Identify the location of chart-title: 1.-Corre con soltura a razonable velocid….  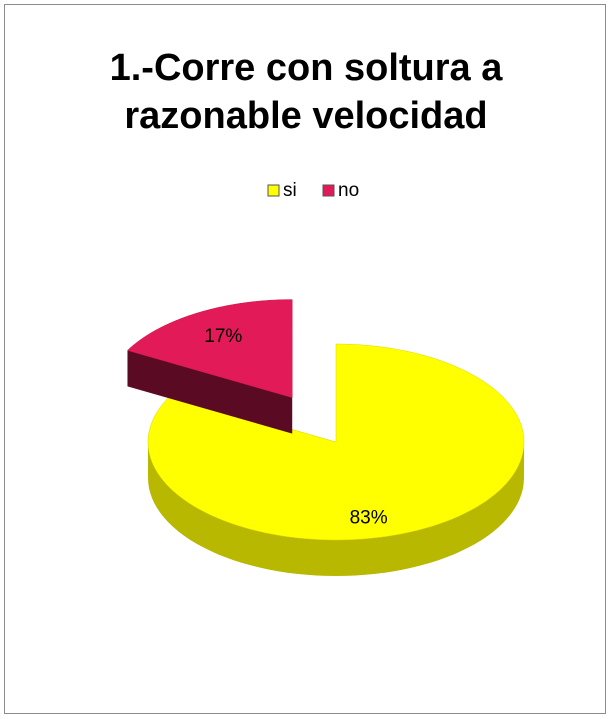
(306, 92).